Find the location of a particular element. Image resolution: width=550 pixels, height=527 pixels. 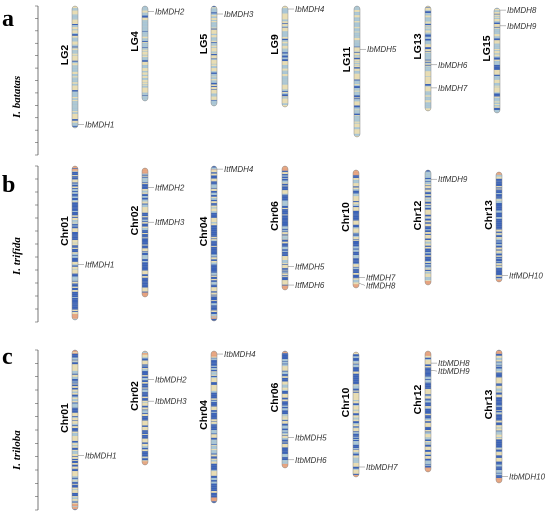

gene-label: IbMDH7 is located at coordinates (453, 88).